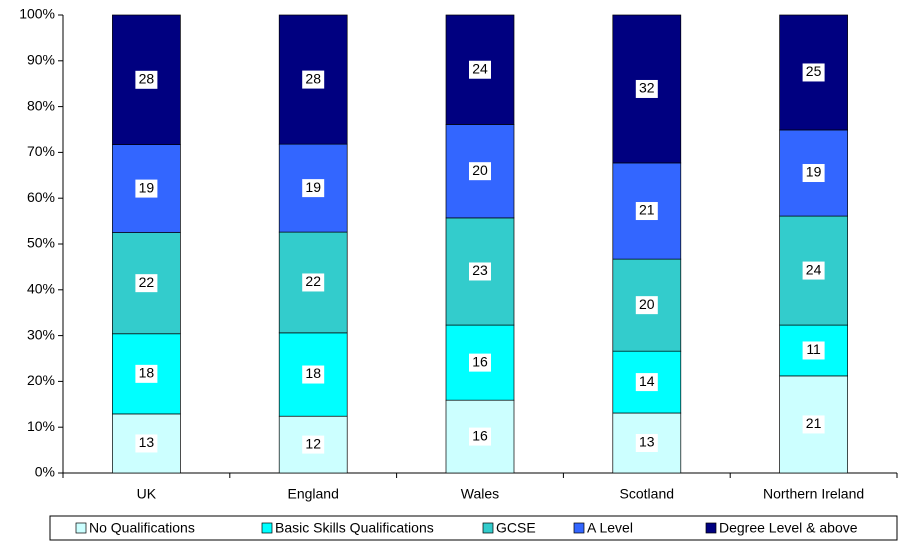 The image size is (898, 541). What do you see at coordinates (41, 243) in the screenshot?
I see `y-tick-label: 50%` at bounding box center [41, 243].